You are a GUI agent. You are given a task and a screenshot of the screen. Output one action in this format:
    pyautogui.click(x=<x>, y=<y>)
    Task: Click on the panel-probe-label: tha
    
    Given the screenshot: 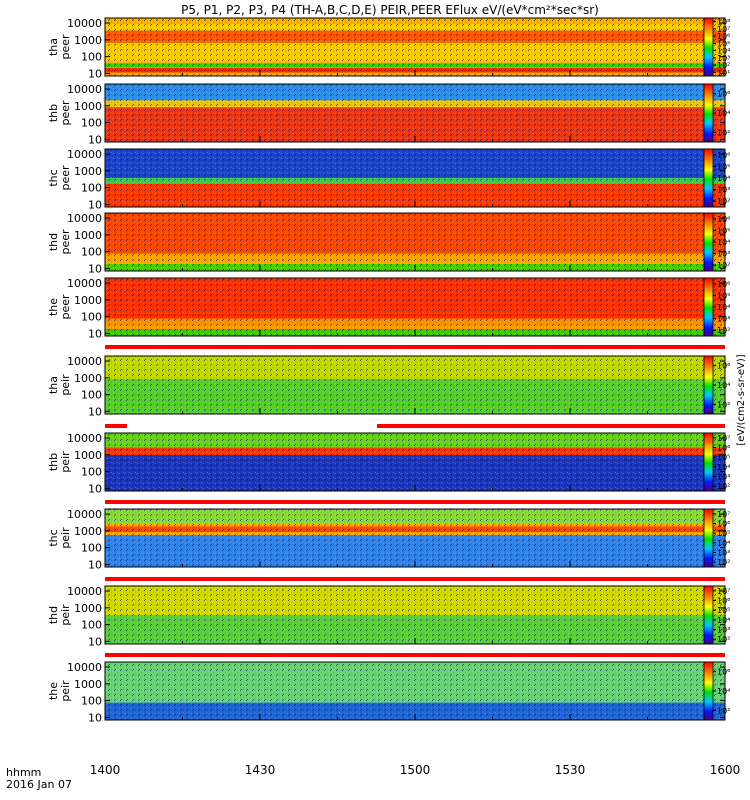 What is the action you would take?
    pyautogui.click(x=53, y=47)
    